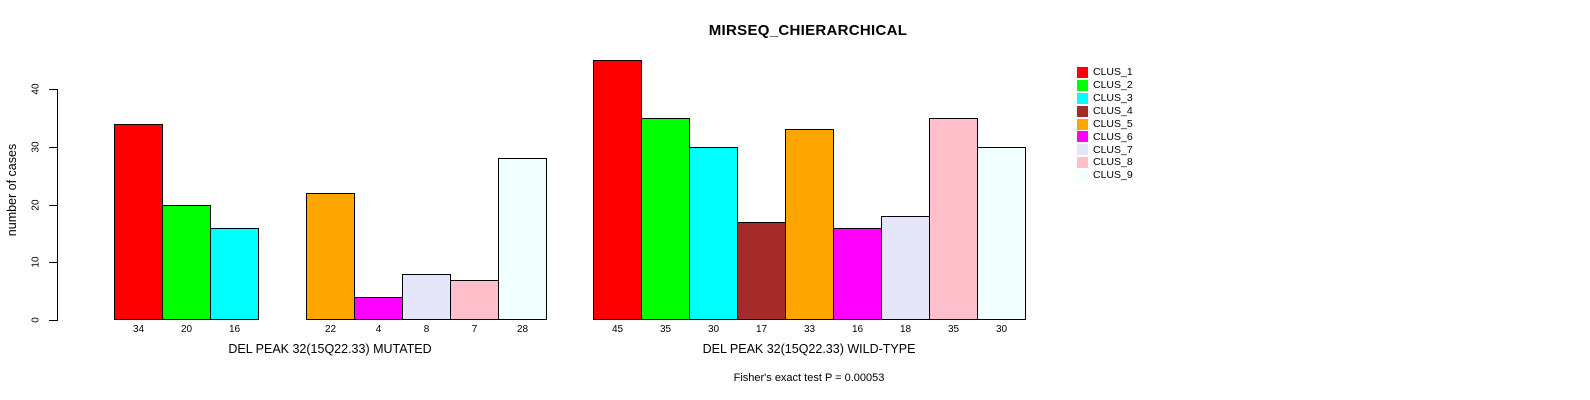  I want to click on y-tick-label: 30, so click(36, 147).